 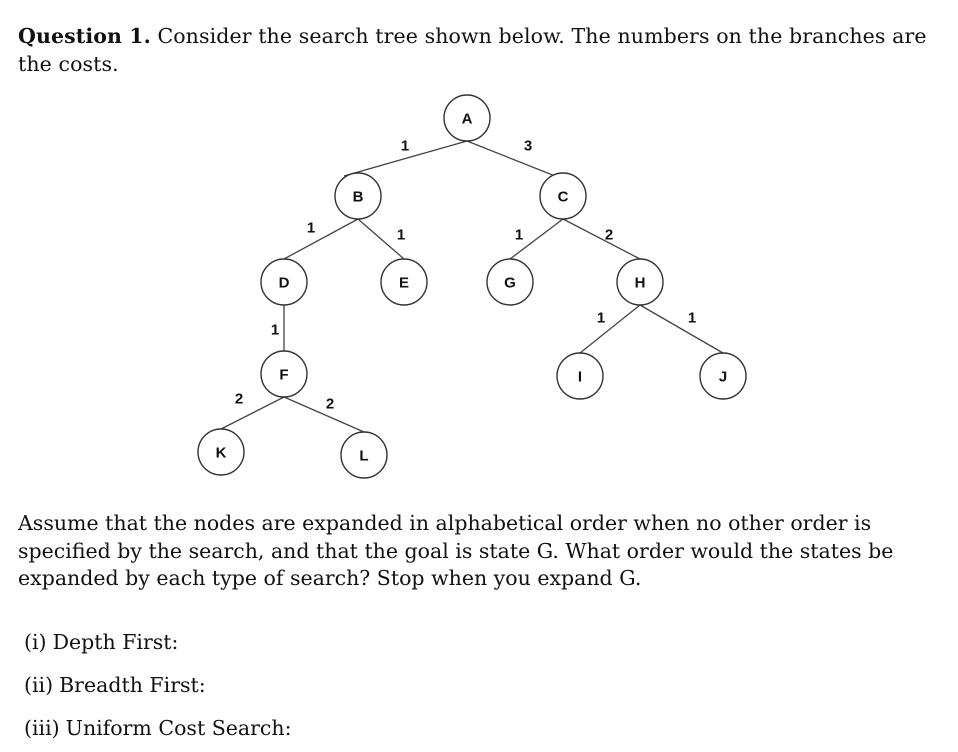 I want to click on node-j: J, so click(x=723, y=376).